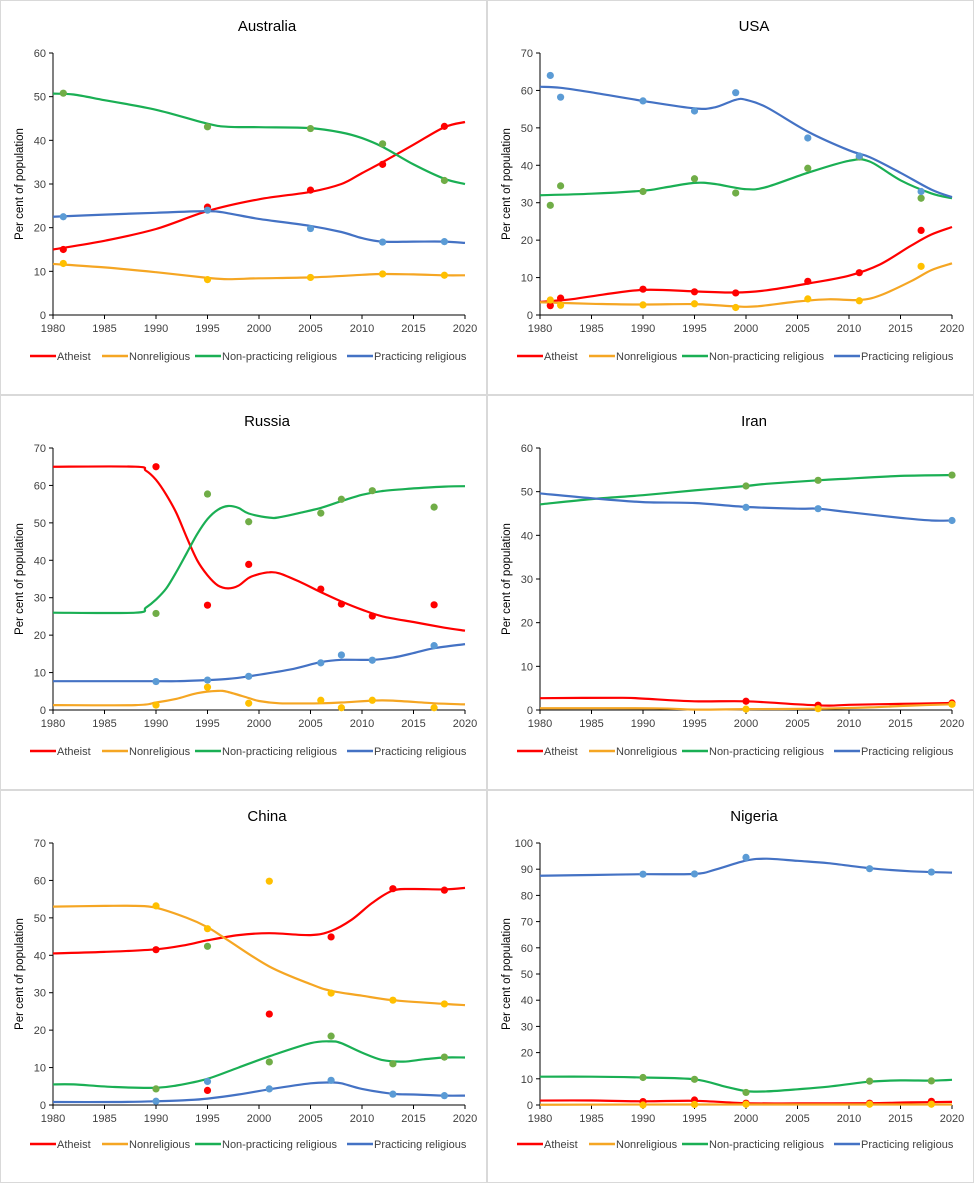 The image size is (974, 1183). Describe the element at coordinates (527, 536) in the screenshot. I see `y-tick-label: 40` at that location.